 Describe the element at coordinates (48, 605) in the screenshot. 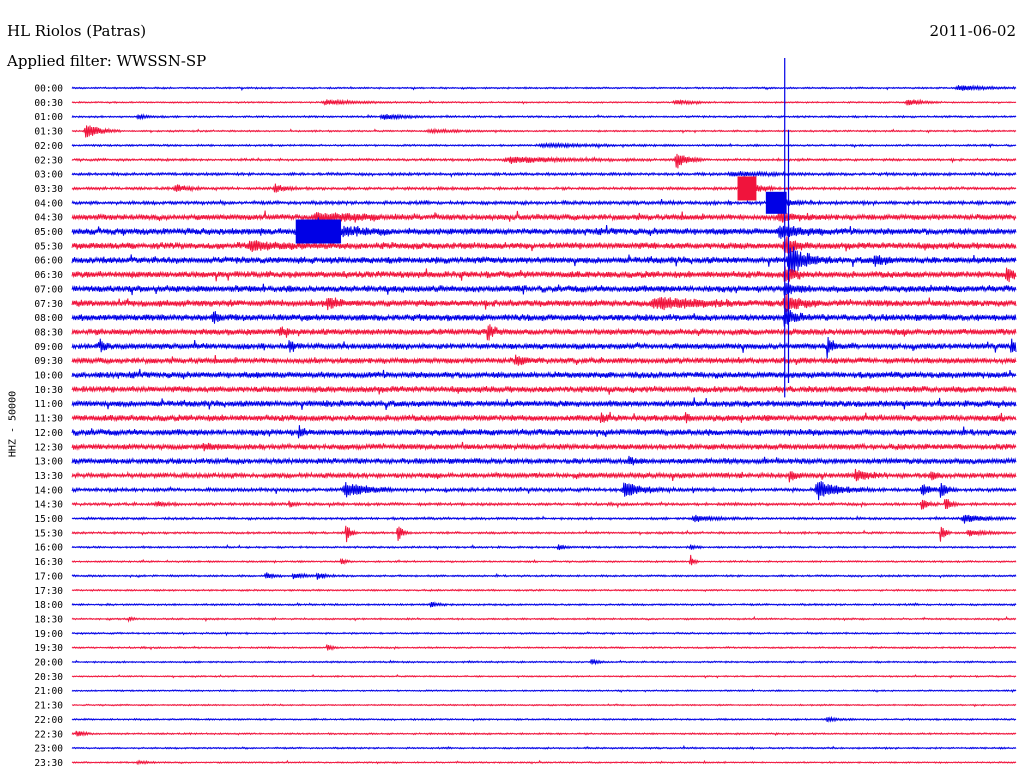

I see `time-label: 18:00` at that location.